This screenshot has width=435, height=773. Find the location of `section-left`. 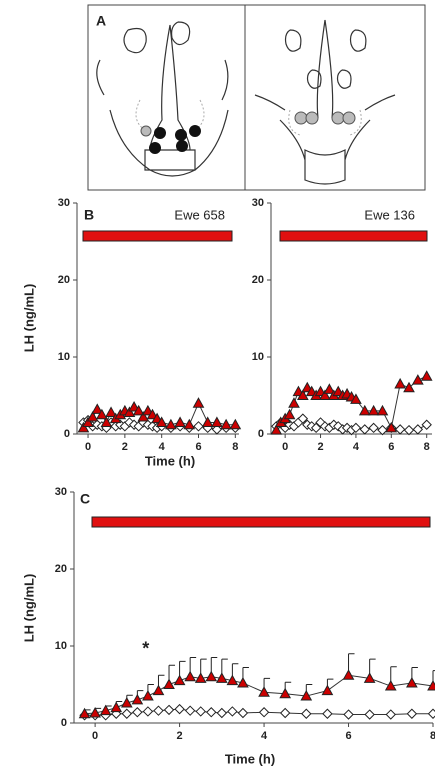

section-left is located at coordinates (162, 99).